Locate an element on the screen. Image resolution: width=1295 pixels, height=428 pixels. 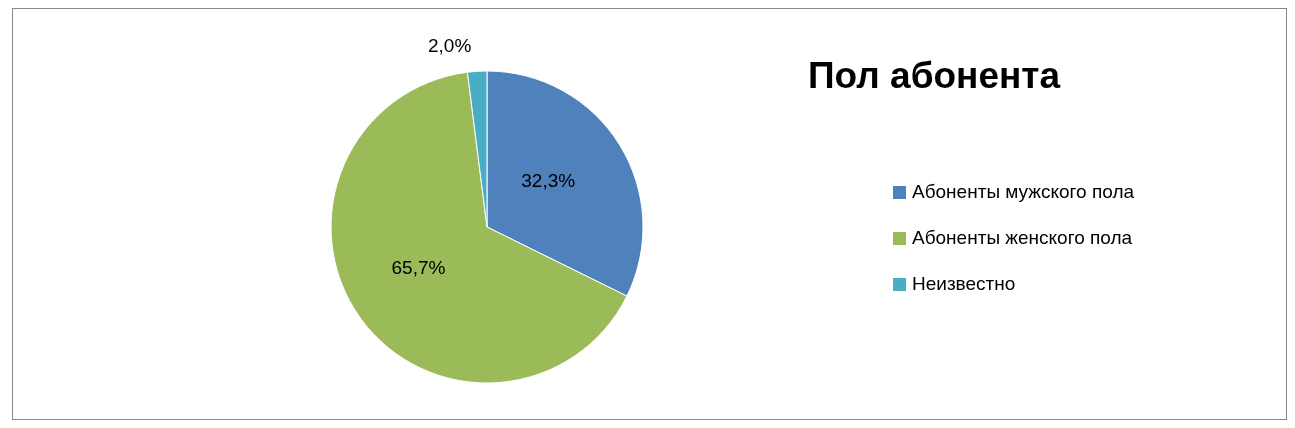
chart-title: Пол абонента is located at coordinates (934, 76).